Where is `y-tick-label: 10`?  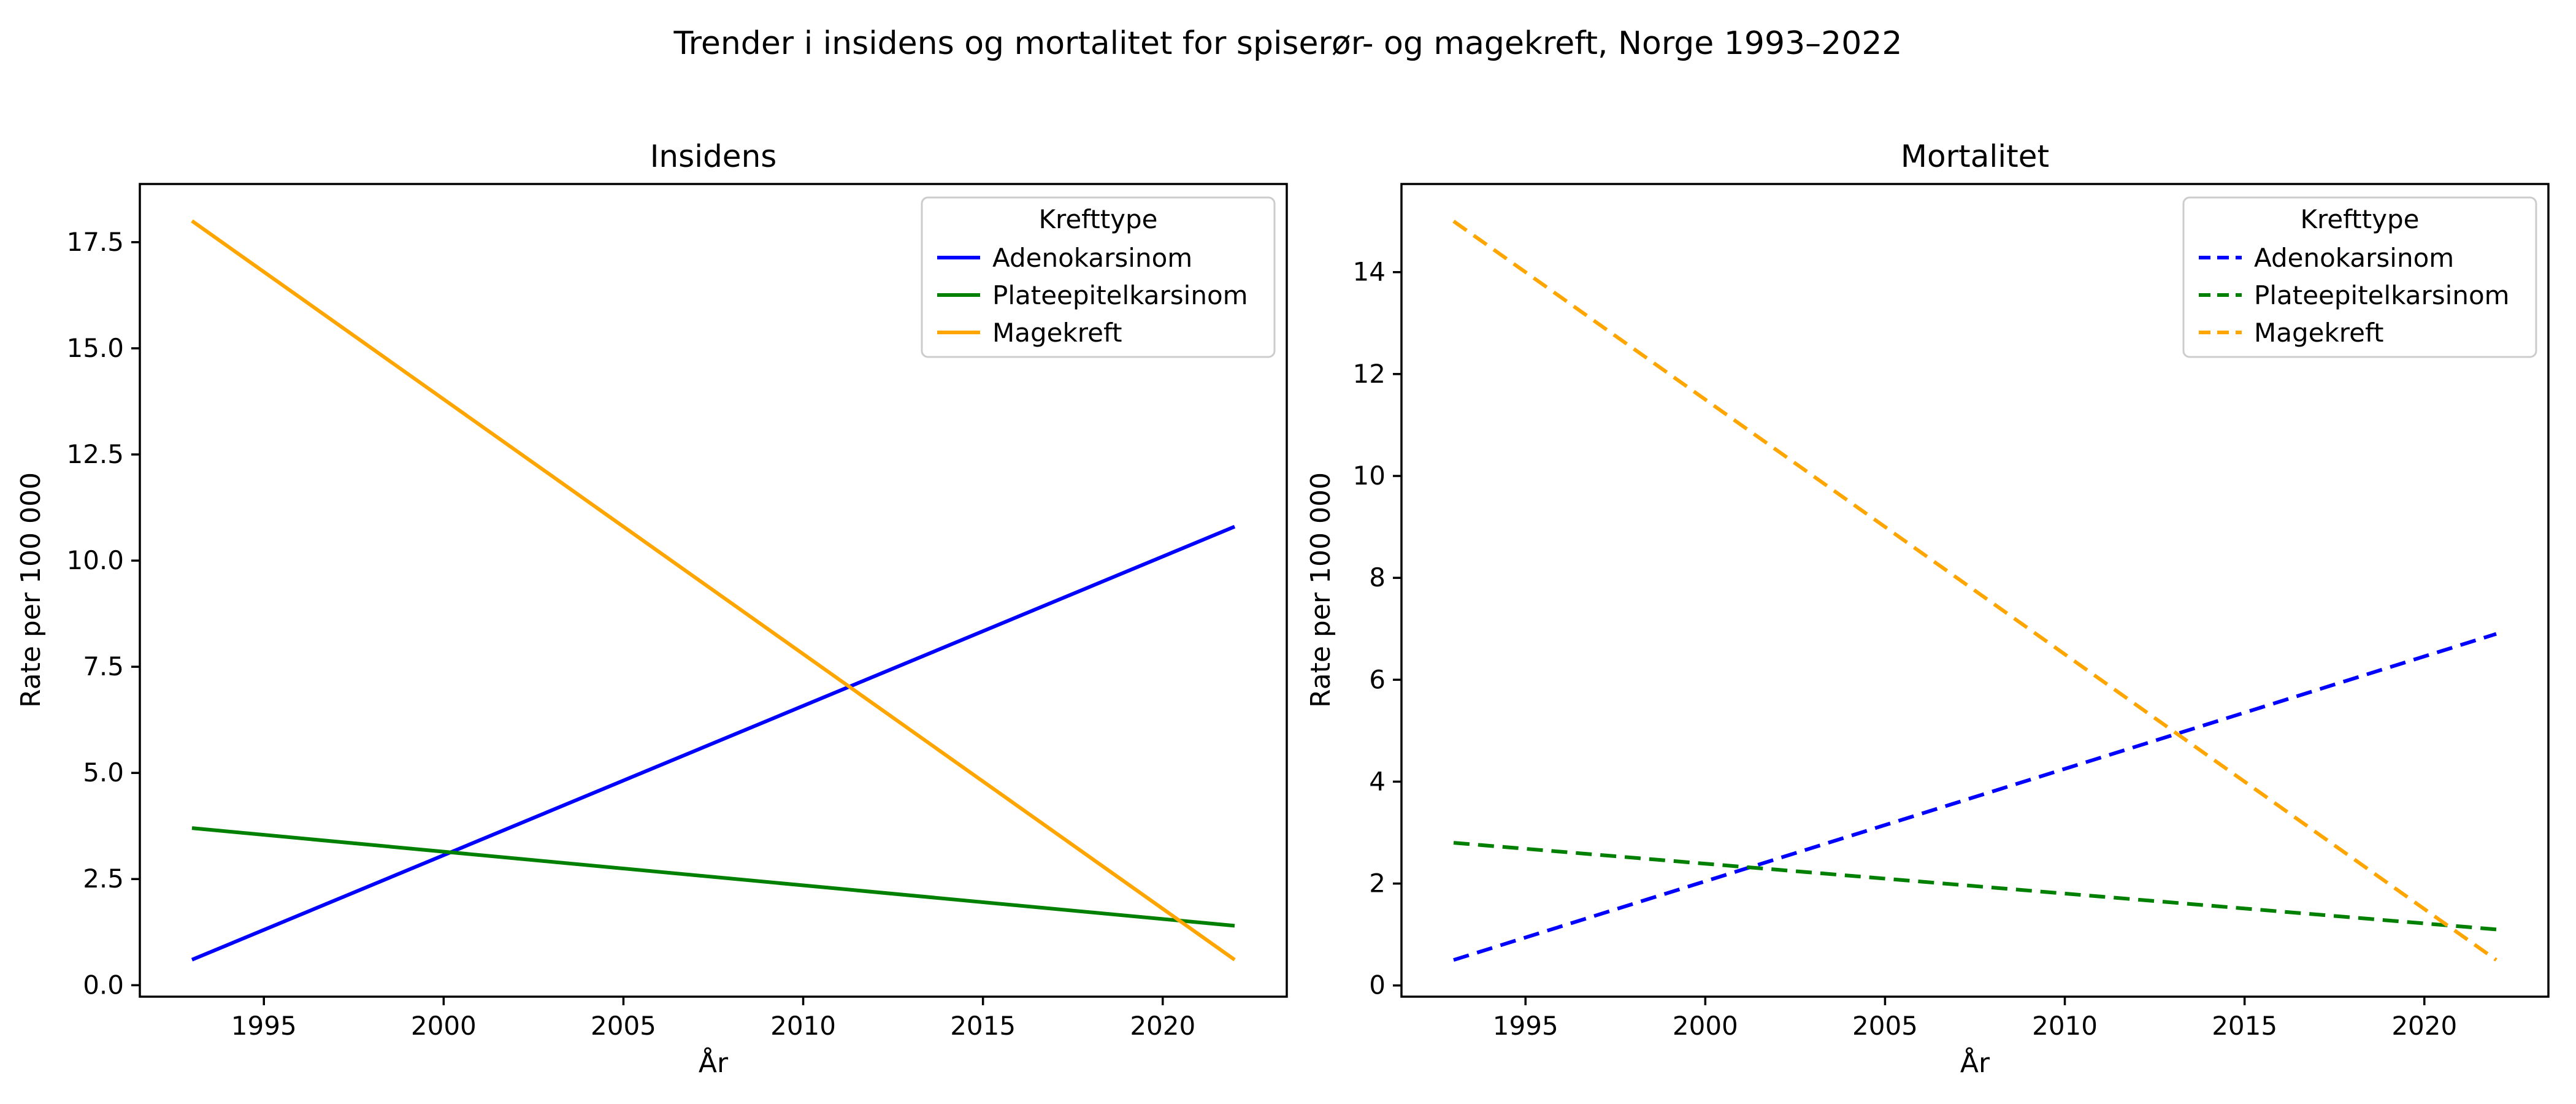
y-tick-label: 10 is located at coordinates (1369, 476).